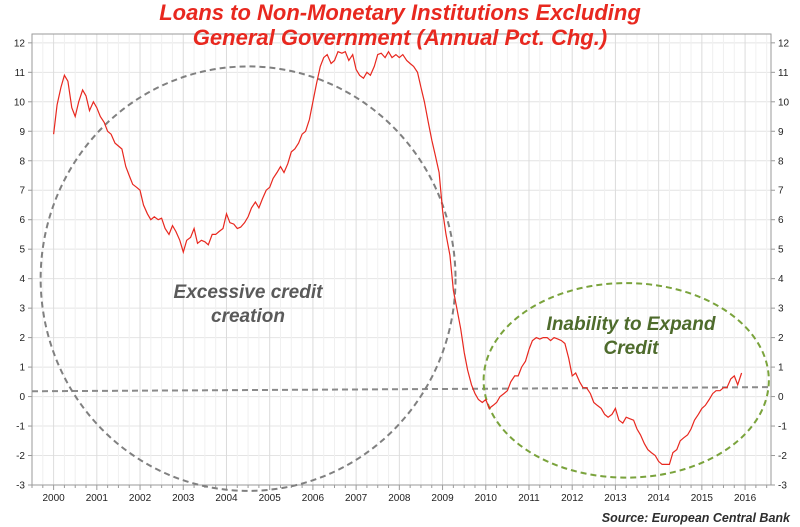  I want to click on x-tick-label: 2016, so click(745, 498).